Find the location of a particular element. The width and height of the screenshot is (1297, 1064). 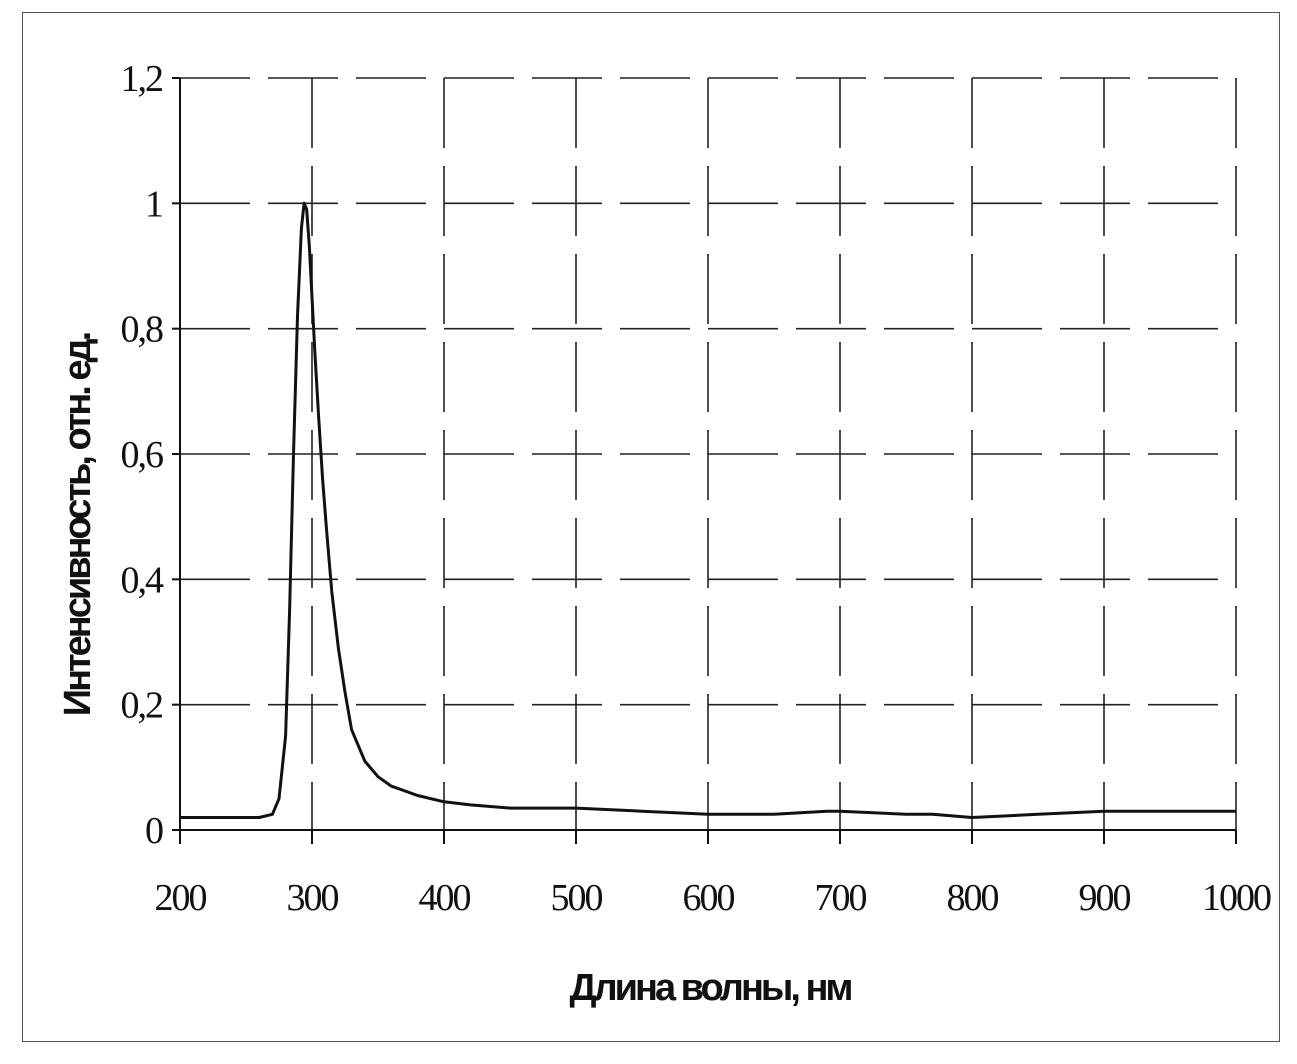

y-tick-label: 1,2 is located at coordinates (142, 79).